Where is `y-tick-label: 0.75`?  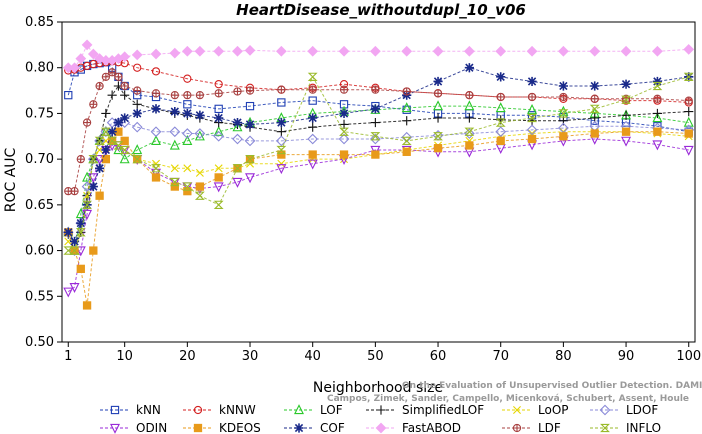 y-tick-label: 0.75 is located at coordinates (39, 113).